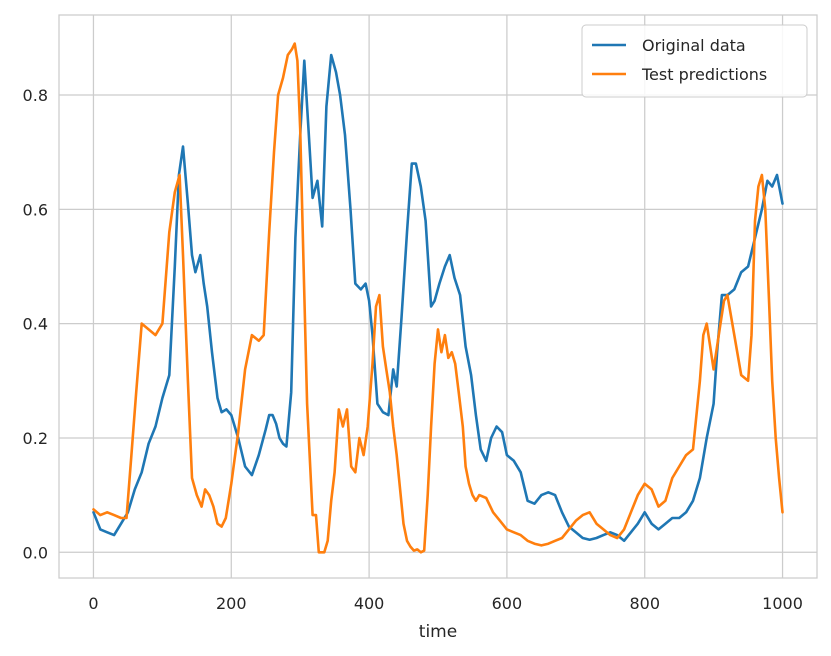 The height and width of the screenshot is (656, 831). I want to click on x-tick-label: 200, so click(231, 603).